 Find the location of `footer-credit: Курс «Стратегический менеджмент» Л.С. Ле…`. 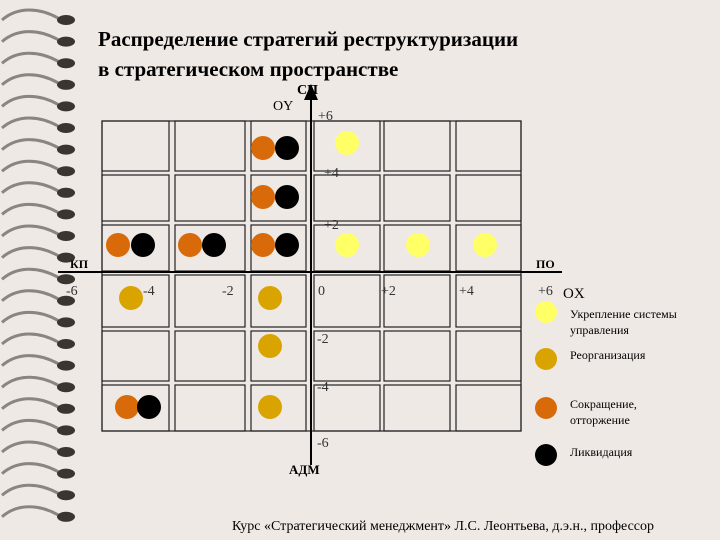

footer-credit: Курс «Стратегический менеджмент» Л.С. Ле… is located at coordinates (443, 526).